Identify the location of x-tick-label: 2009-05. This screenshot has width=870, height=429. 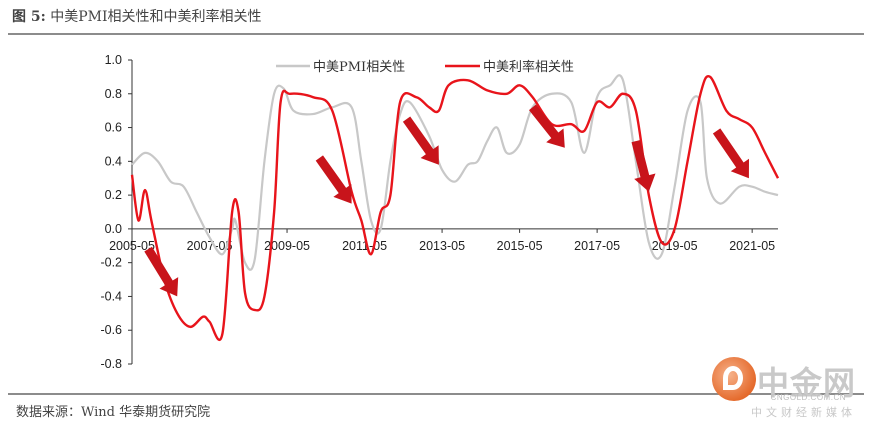
(287, 246).